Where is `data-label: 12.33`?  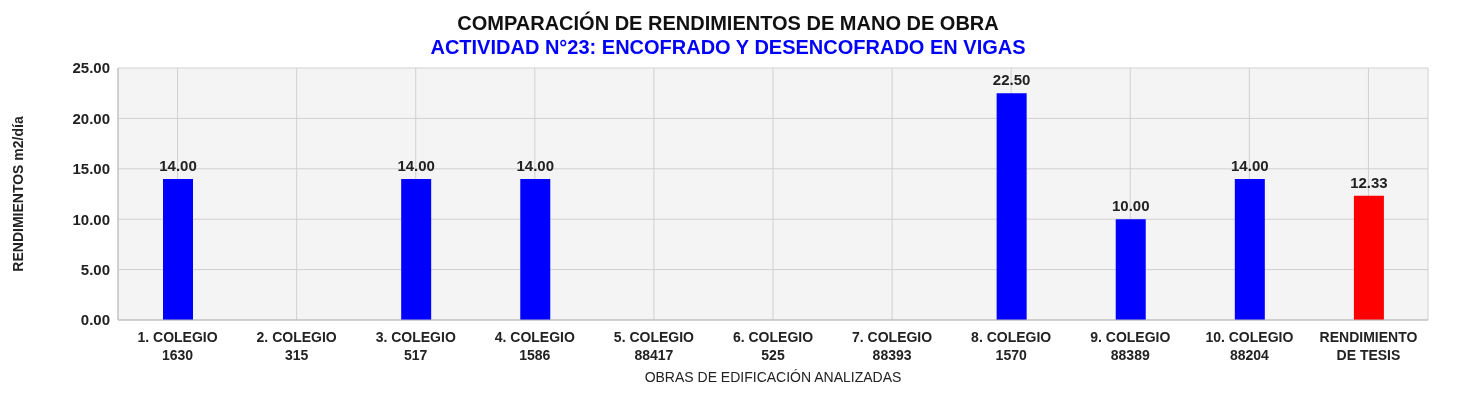
data-label: 12.33 is located at coordinates (1369, 182).